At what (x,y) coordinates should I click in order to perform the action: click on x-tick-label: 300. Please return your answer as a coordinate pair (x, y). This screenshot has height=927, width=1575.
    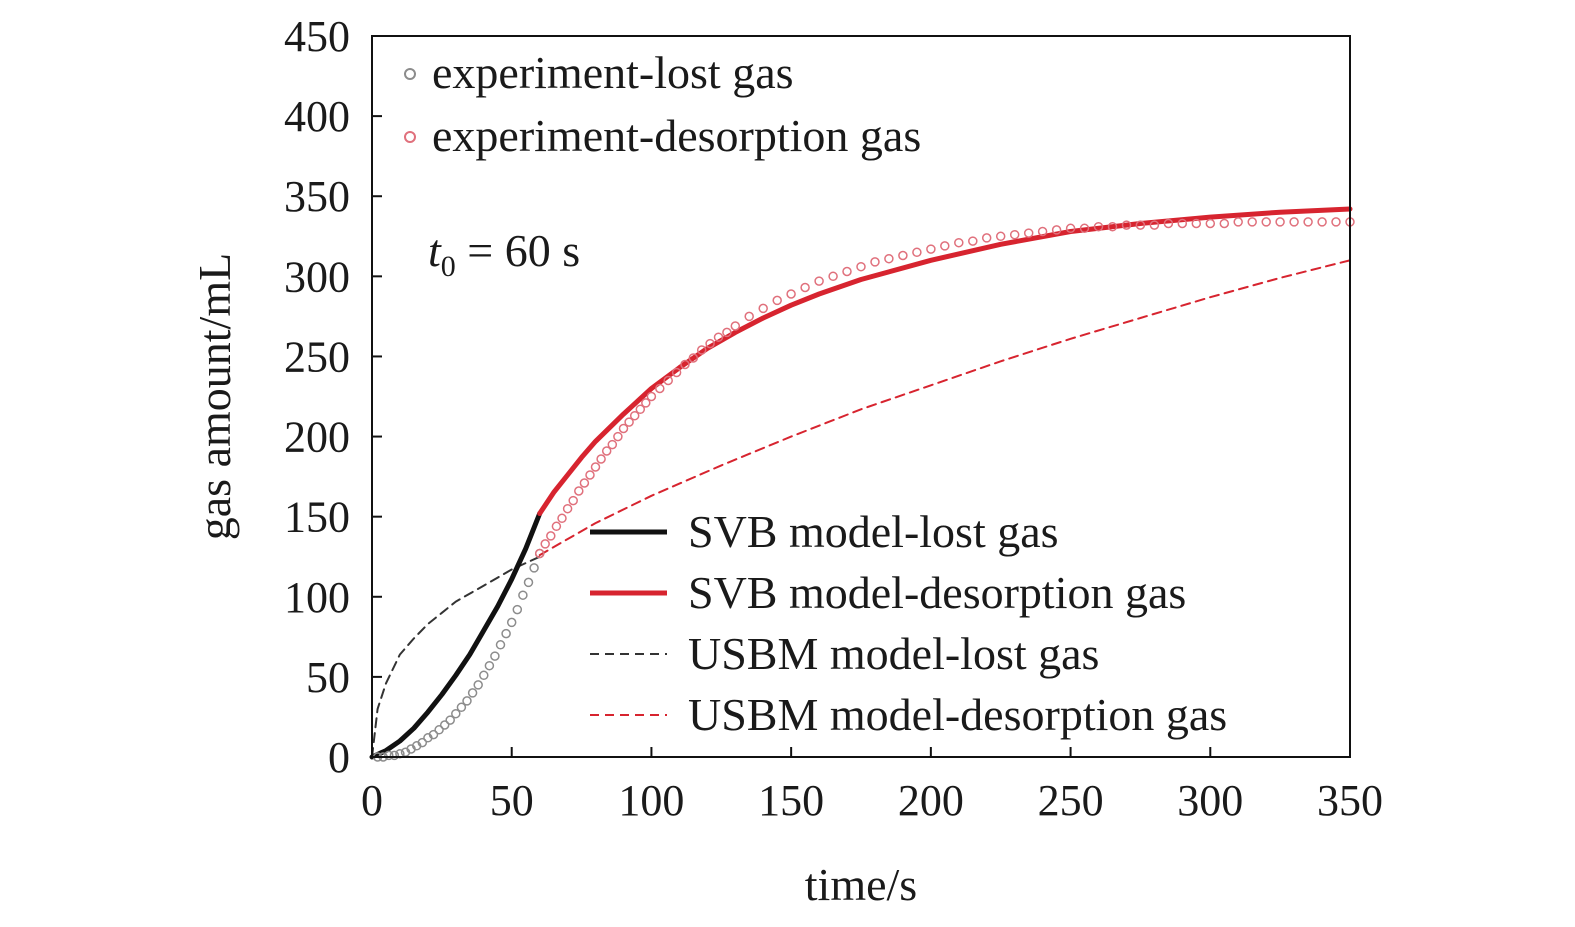
    Looking at the image, I should click on (1210, 800).